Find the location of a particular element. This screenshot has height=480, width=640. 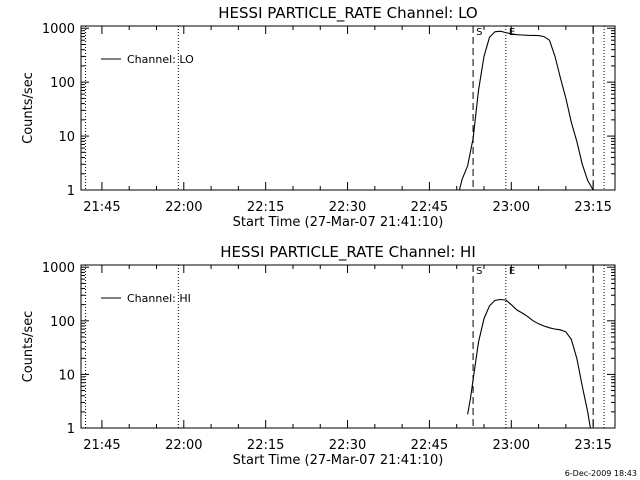

y-axis-label-lo: Counts/sec is located at coordinates (28, 108).